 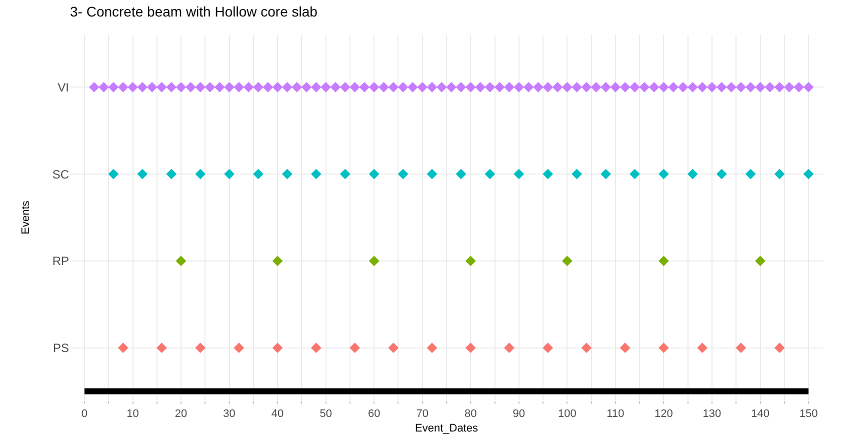 What do you see at coordinates (26, 217) in the screenshot?
I see `y-axis-title: Events` at bounding box center [26, 217].